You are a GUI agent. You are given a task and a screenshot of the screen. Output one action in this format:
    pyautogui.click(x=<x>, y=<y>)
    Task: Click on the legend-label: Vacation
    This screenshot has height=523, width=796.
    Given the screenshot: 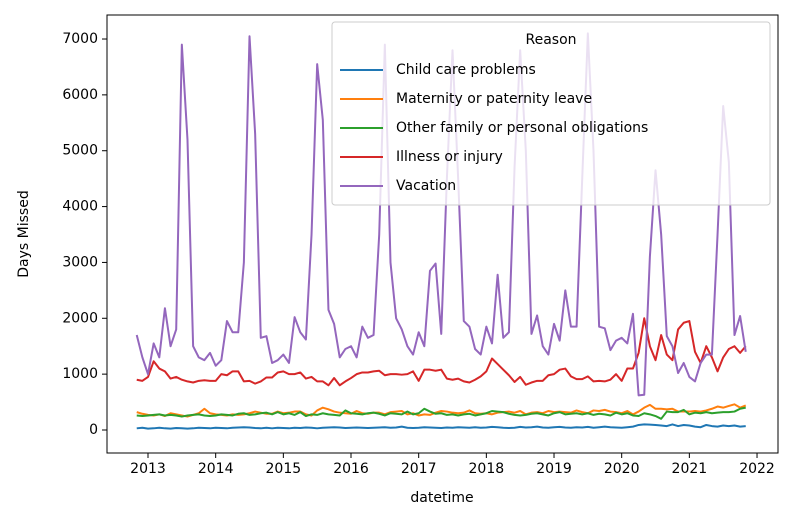 What is the action you would take?
    pyautogui.click(x=426, y=186)
    